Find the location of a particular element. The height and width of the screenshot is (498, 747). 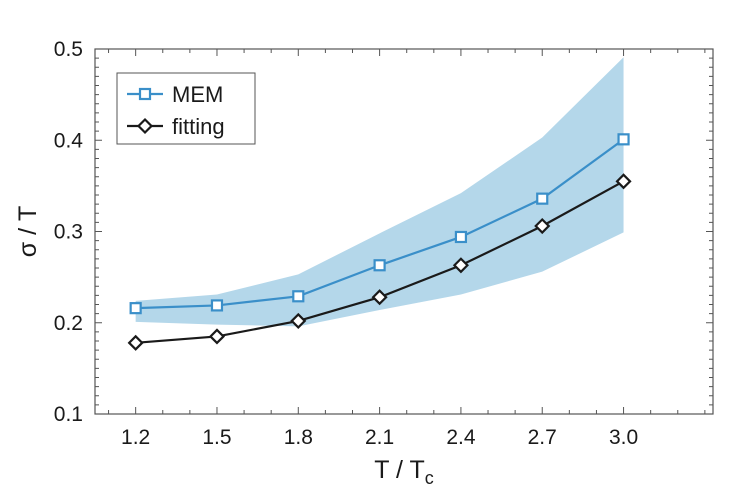

x-tick-label: 1.8 is located at coordinates (298, 437).